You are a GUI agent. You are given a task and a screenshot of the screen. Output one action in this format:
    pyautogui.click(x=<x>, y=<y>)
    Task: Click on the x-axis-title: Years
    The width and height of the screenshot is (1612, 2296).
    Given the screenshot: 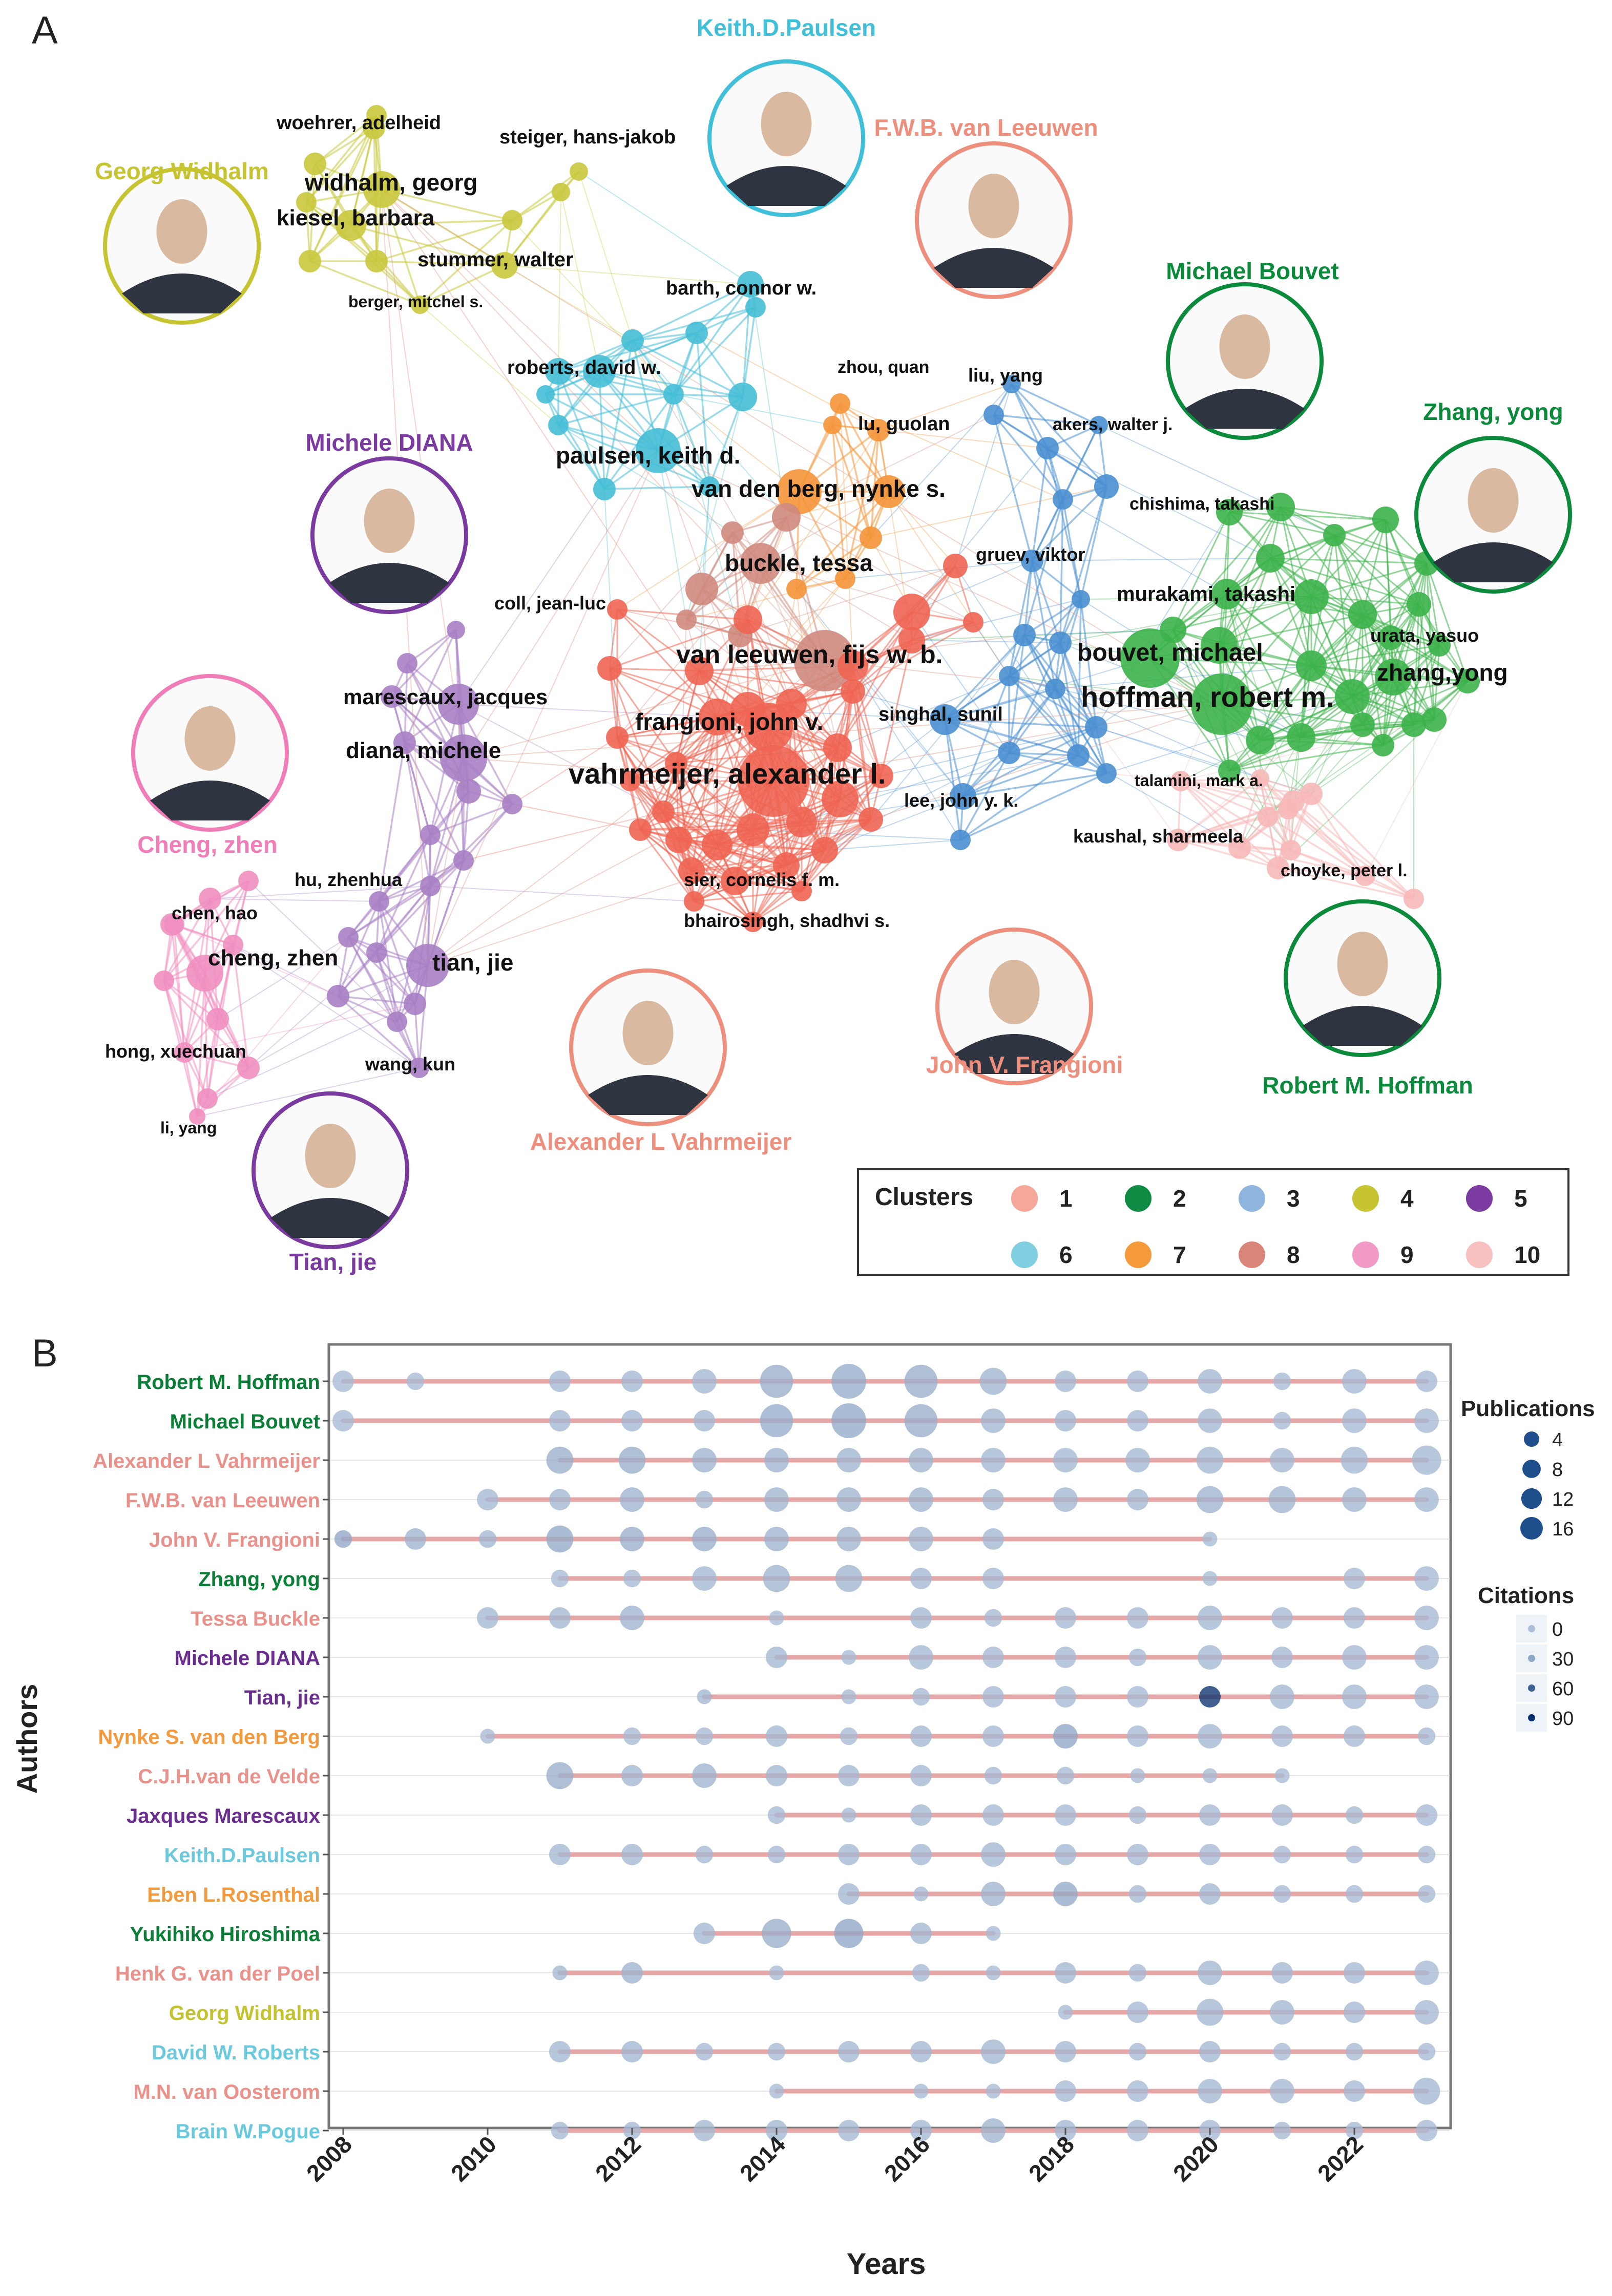 What is the action you would take?
    pyautogui.click(x=886, y=2264)
    